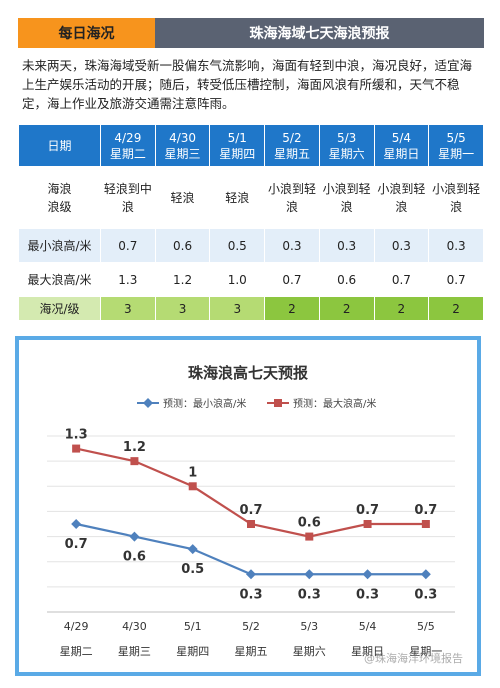 The width and height of the screenshot is (500, 688). What do you see at coordinates (251, 651) in the screenshot?
I see `x-tick-weekday: 星期五` at bounding box center [251, 651].